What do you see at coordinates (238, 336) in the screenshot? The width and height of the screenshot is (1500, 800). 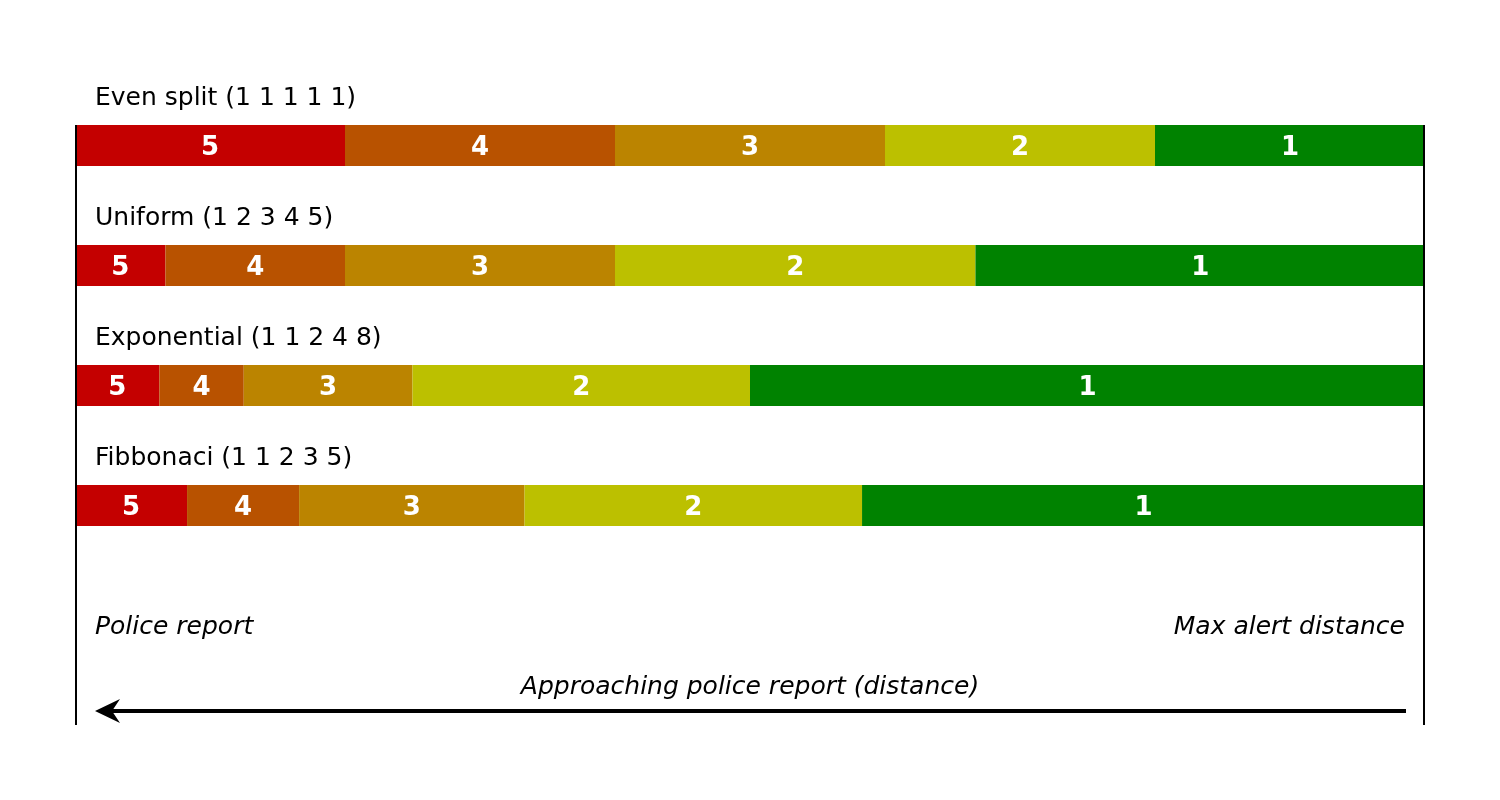 I see `y-tick-label: Exponential (1 1 2 4 8)` at bounding box center [238, 336].